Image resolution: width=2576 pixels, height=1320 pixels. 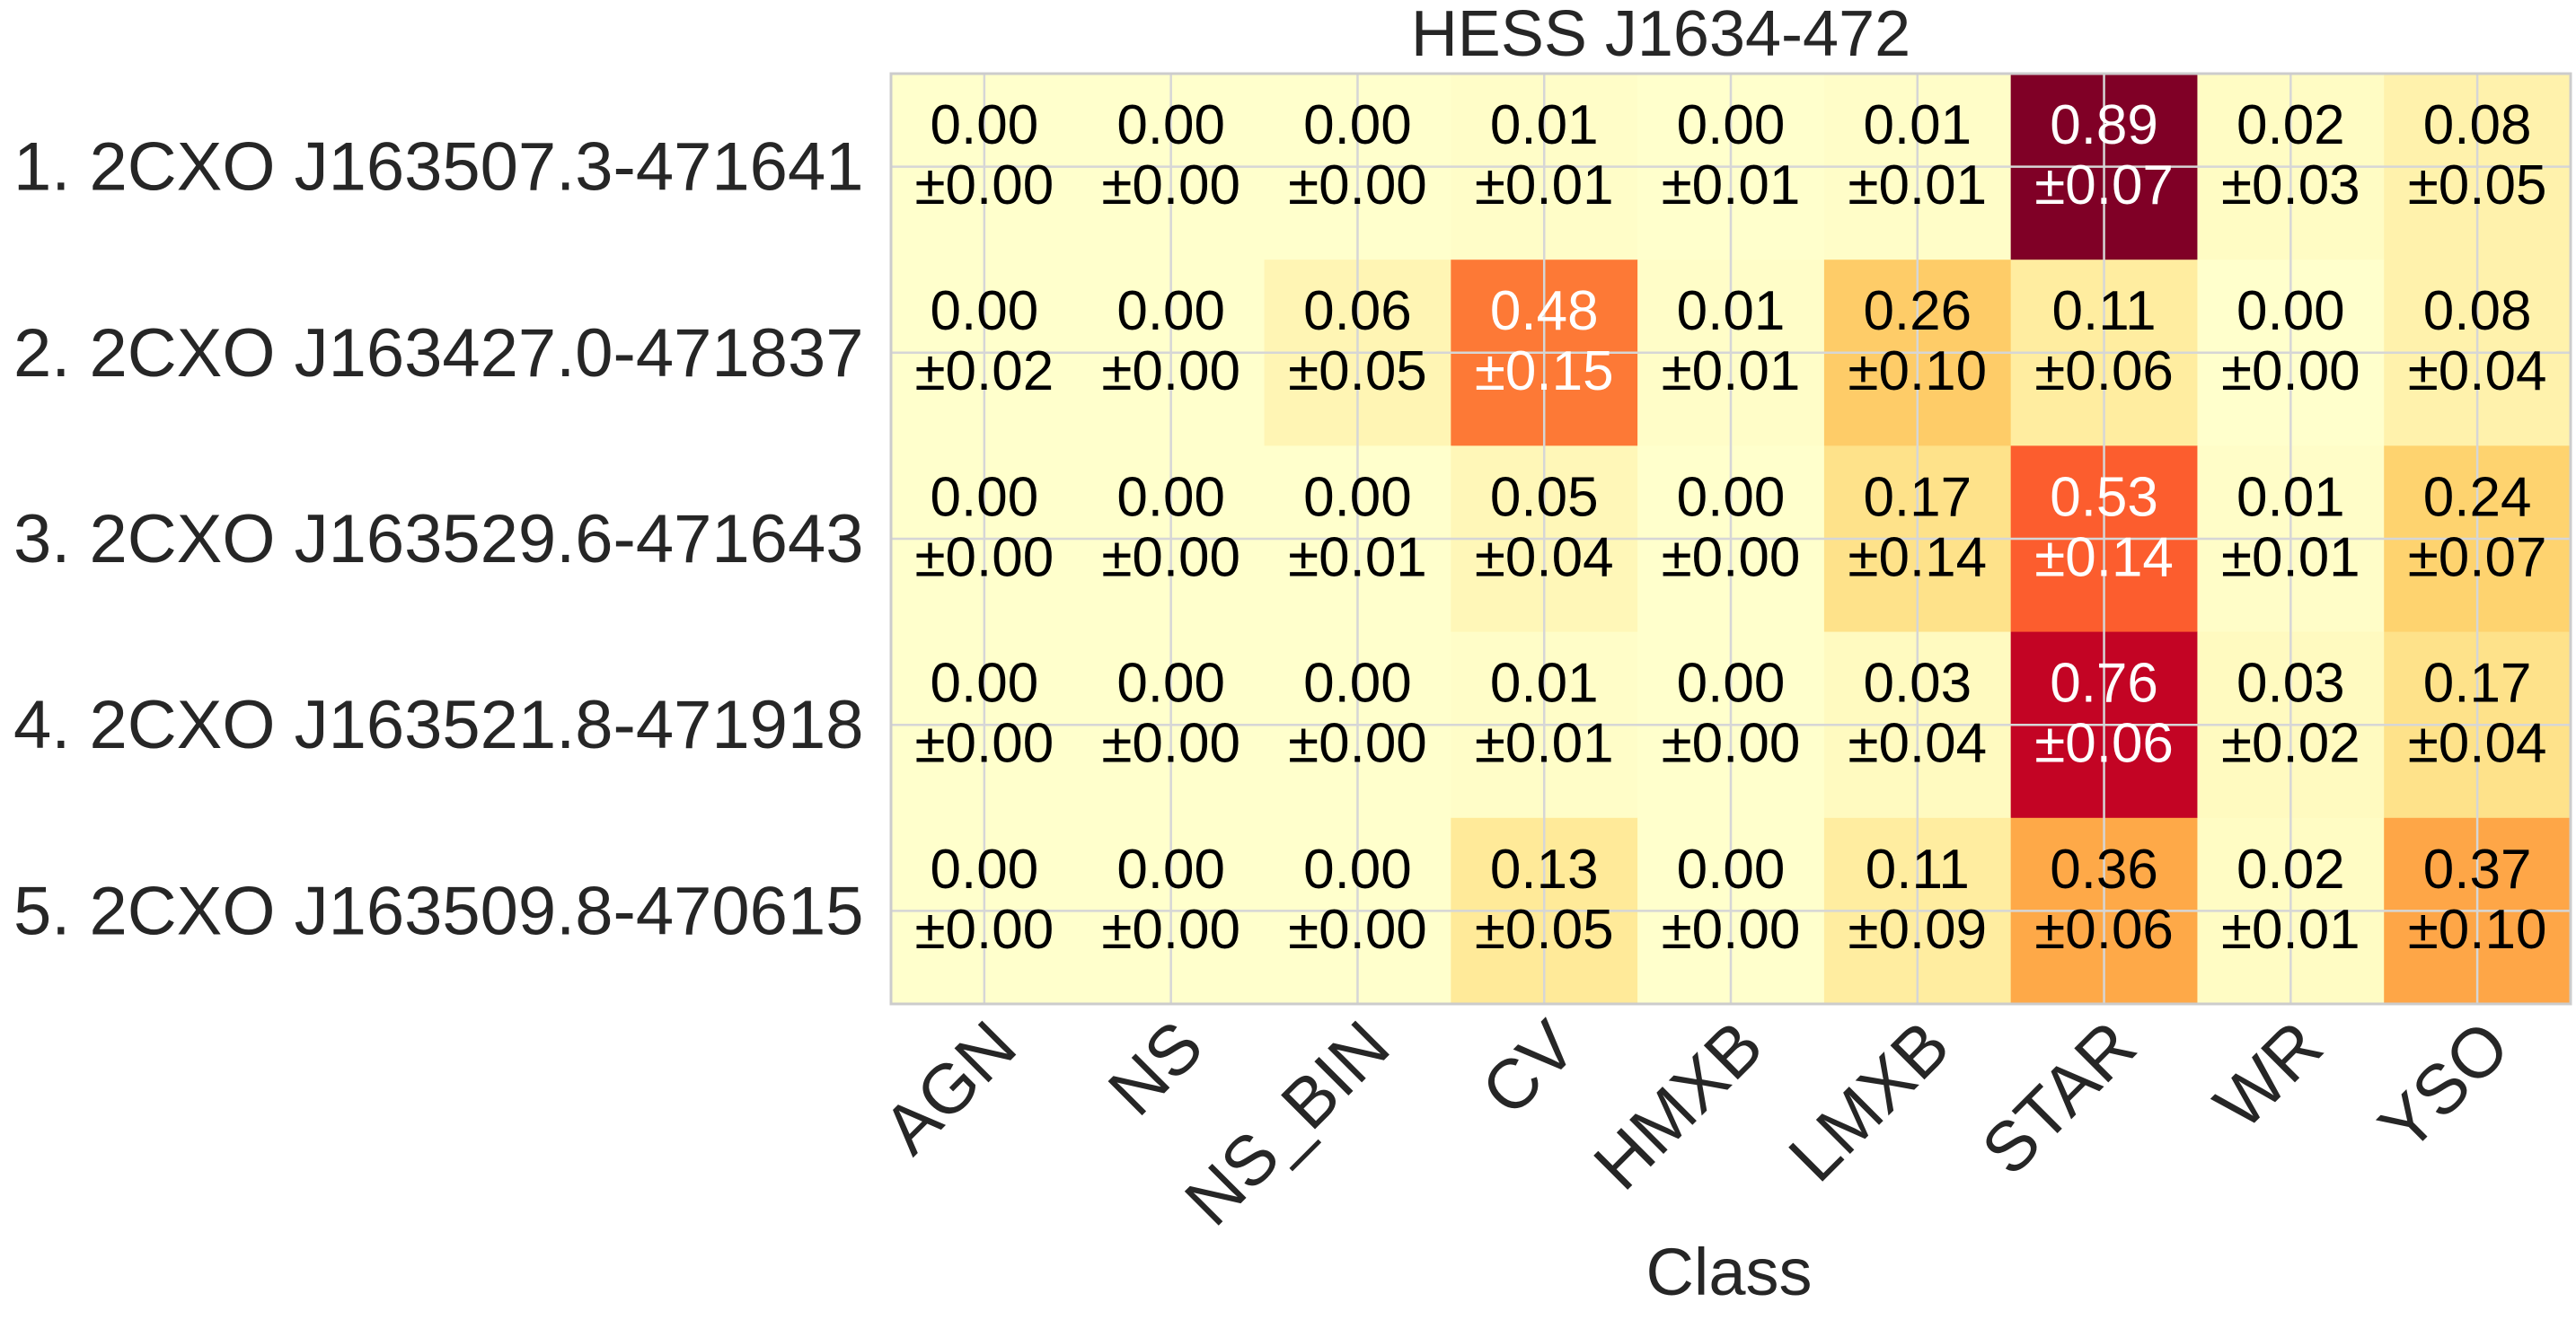 I want to click on row-tick-label: 3. 2CXO J163529.6-471643, so click(x=438, y=539).